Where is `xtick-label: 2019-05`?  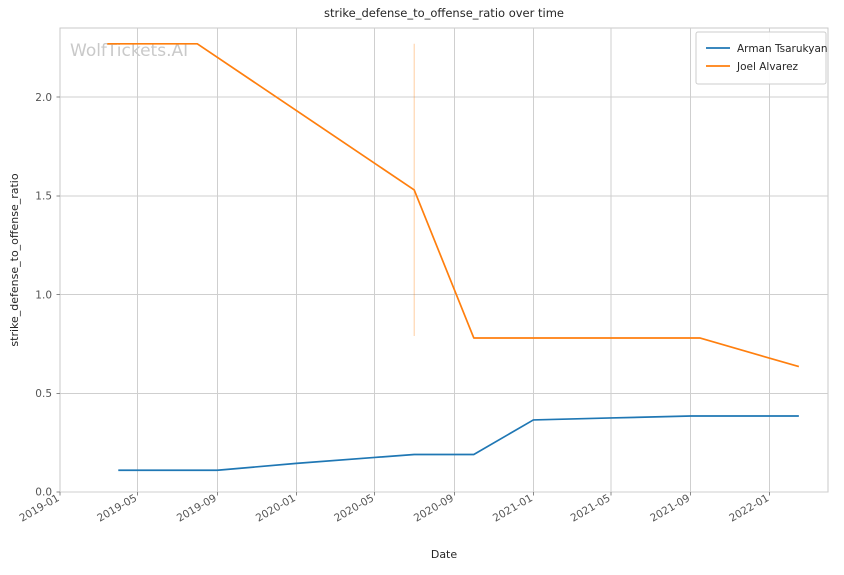 xtick-label: 2019-05 is located at coordinates (117, 508).